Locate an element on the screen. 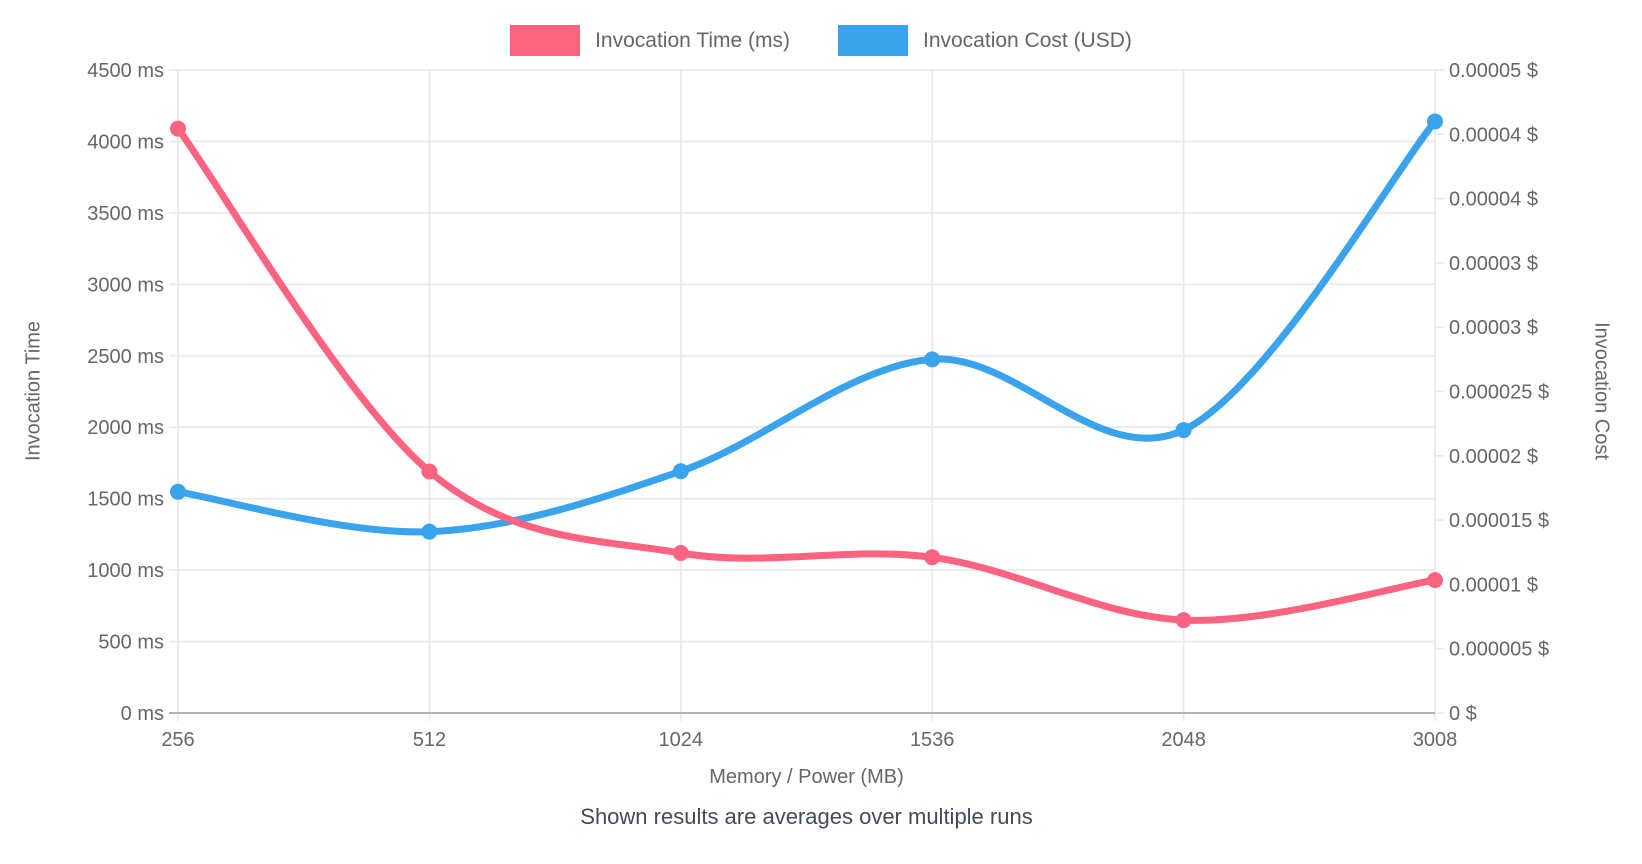  x-tick-label: 512 is located at coordinates (429, 740).